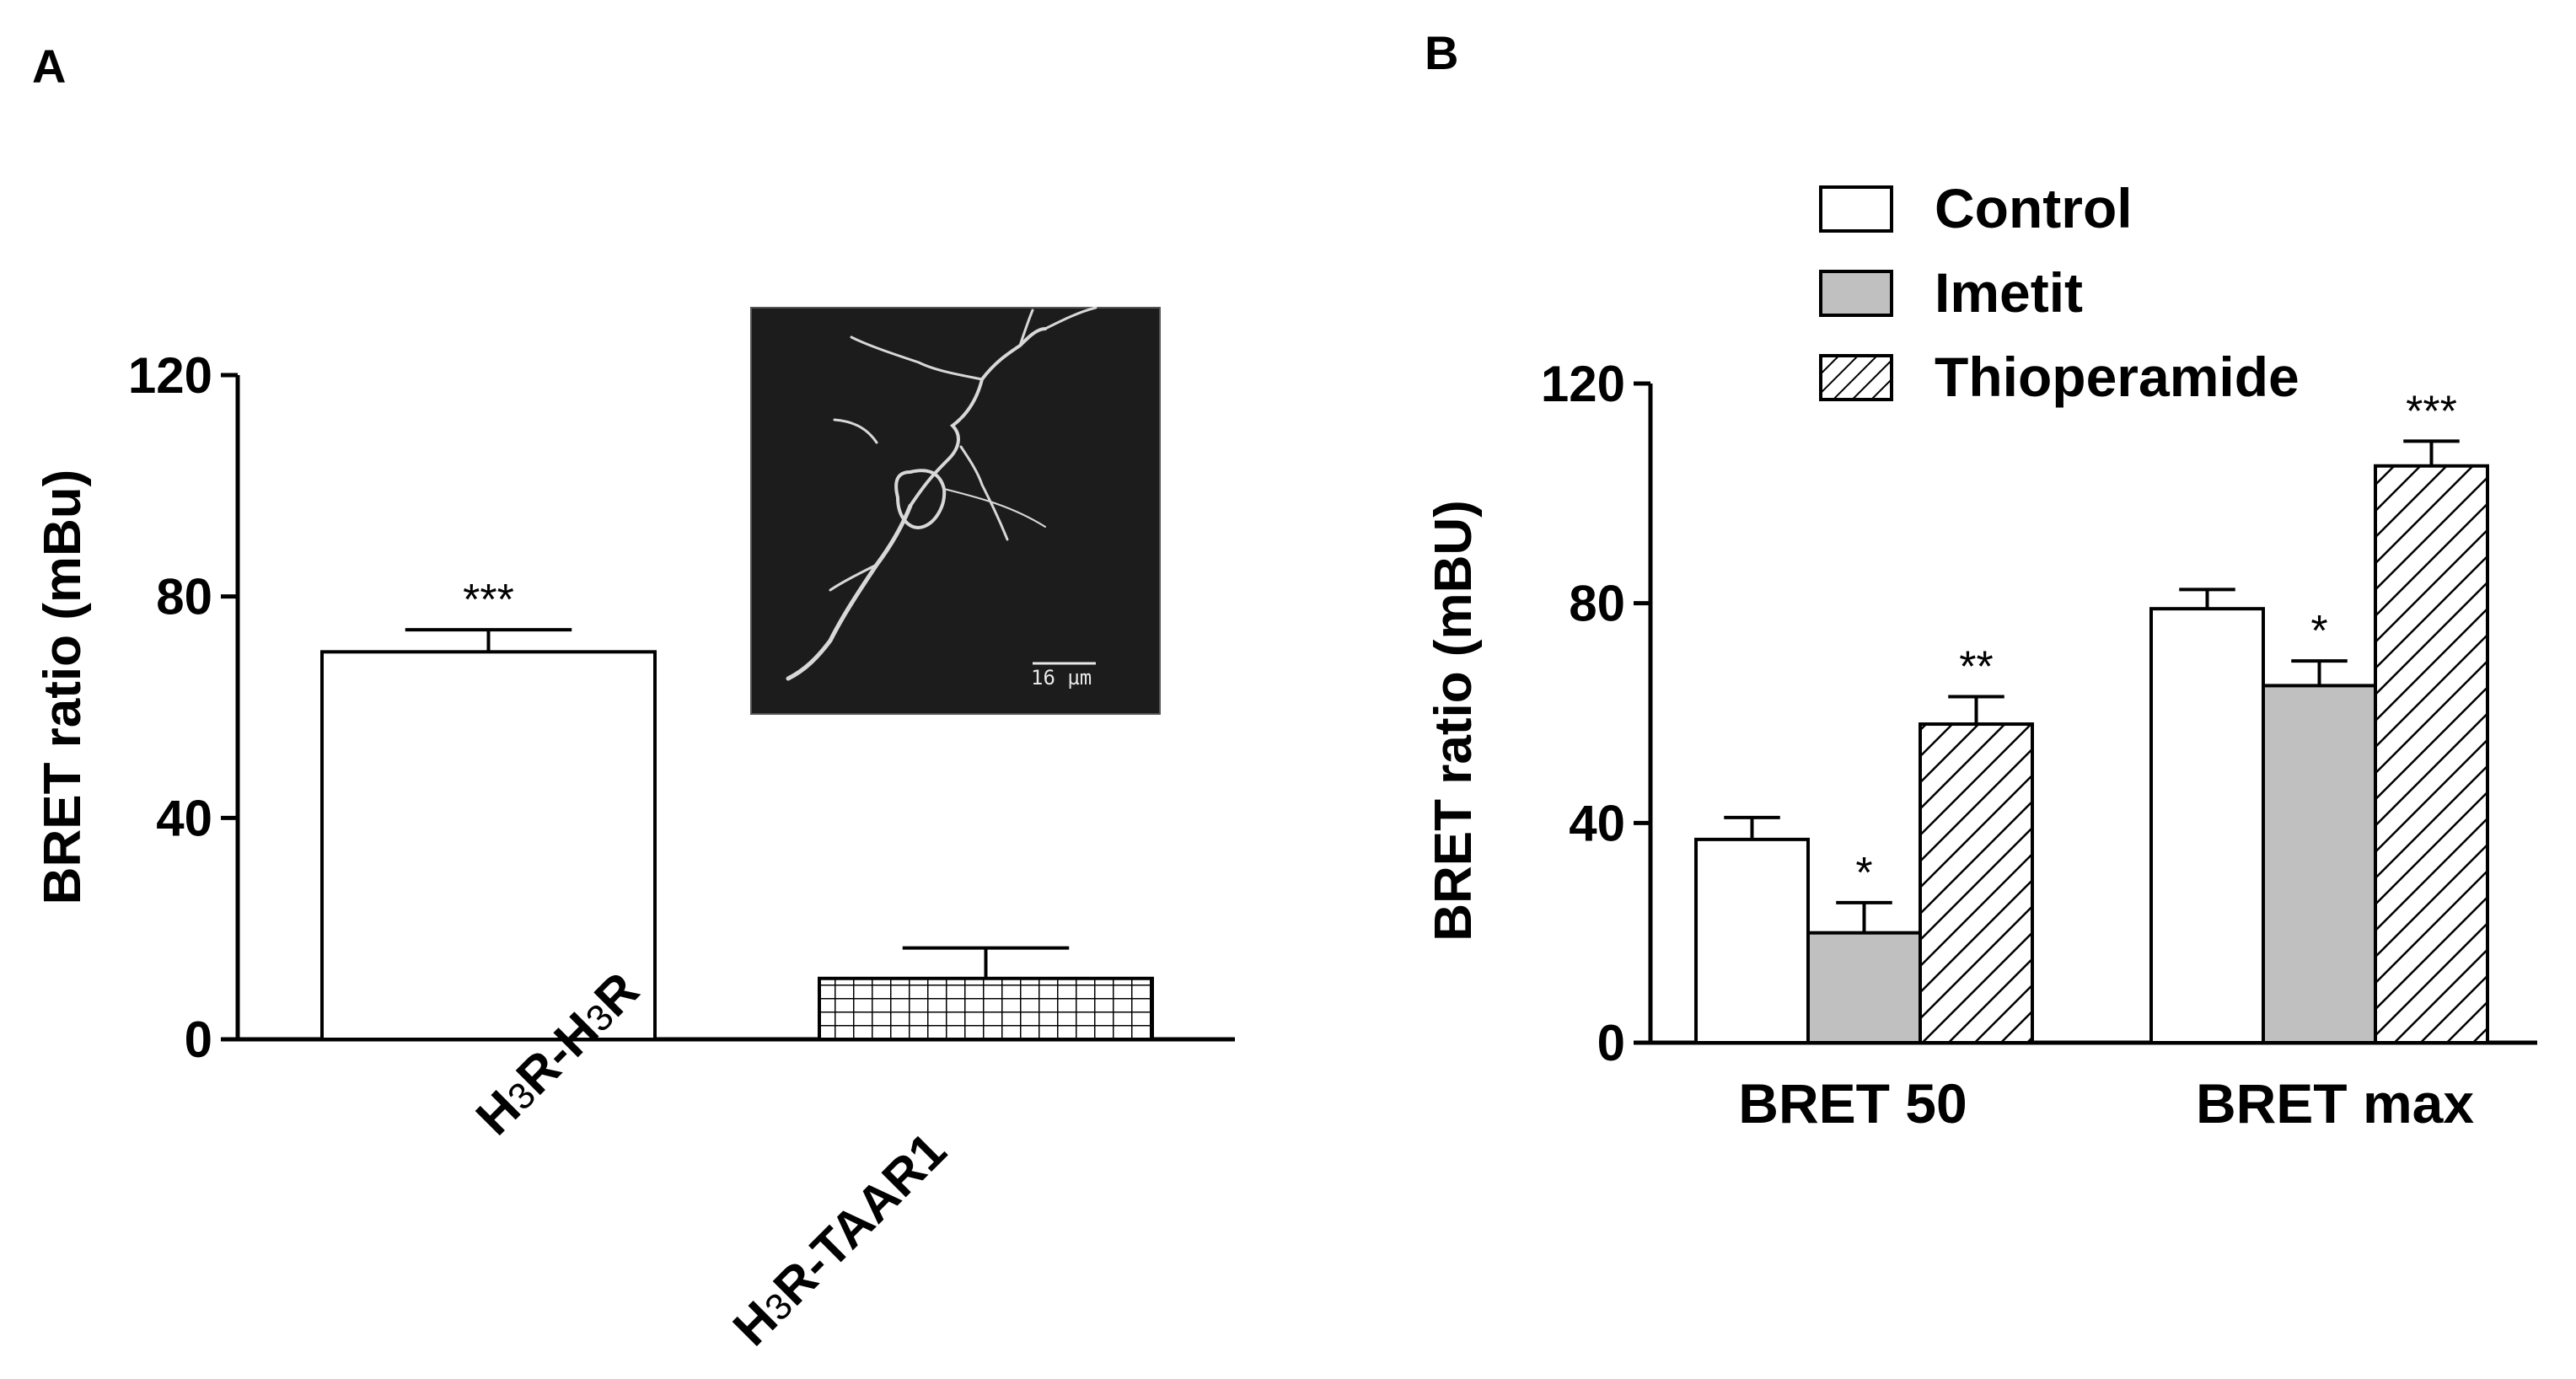  What do you see at coordinates (1856, 294) in the screenshot?
I see `legend-swatch-imetit` at bounding box center [1856, 294].